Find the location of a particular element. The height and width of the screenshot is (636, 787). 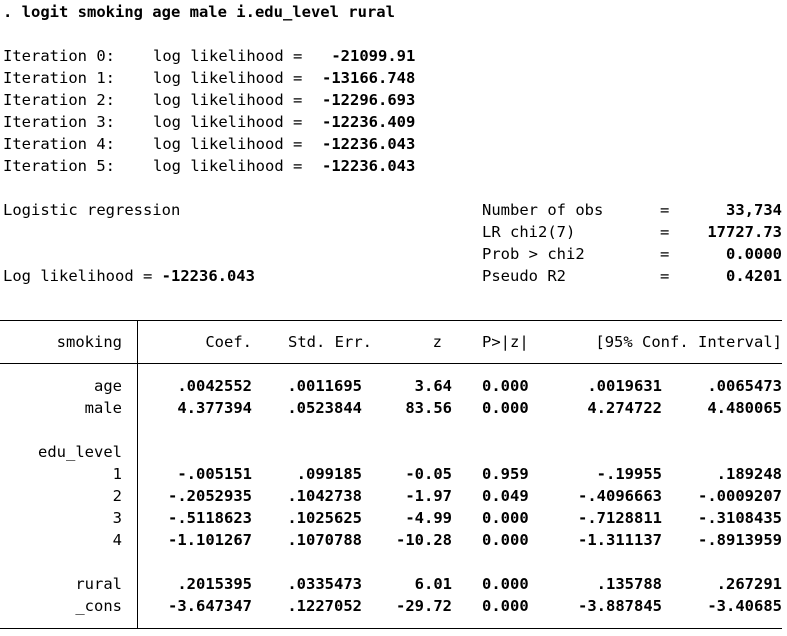

cell-ci-high: 4.480065 is located at coordinates (744, 408).